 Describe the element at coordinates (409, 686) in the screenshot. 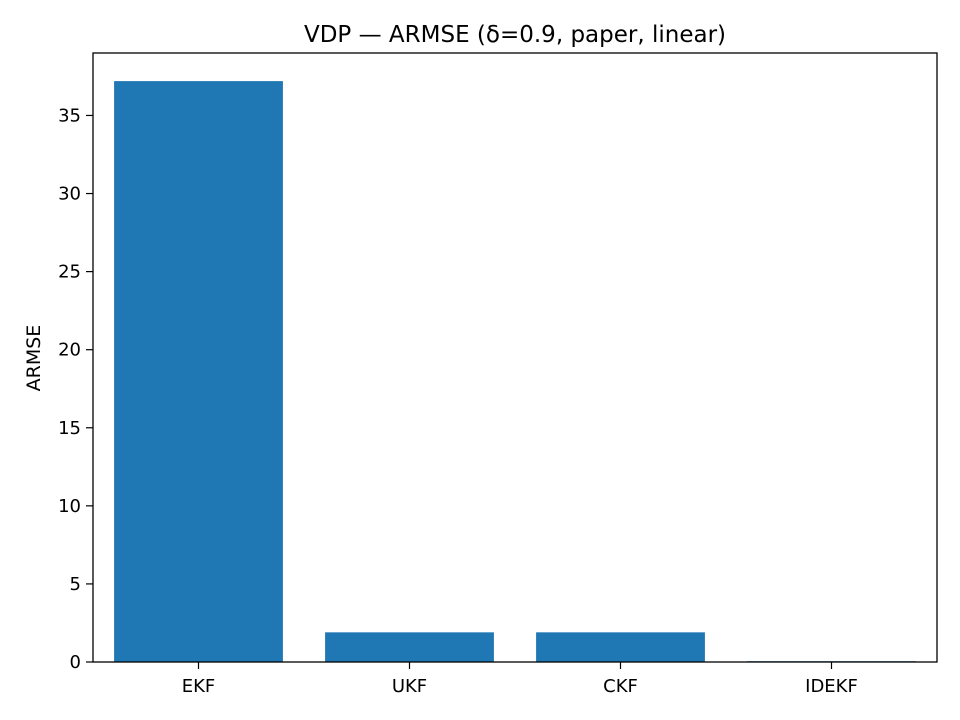

I see `x-tick-label: UKF` at that location.